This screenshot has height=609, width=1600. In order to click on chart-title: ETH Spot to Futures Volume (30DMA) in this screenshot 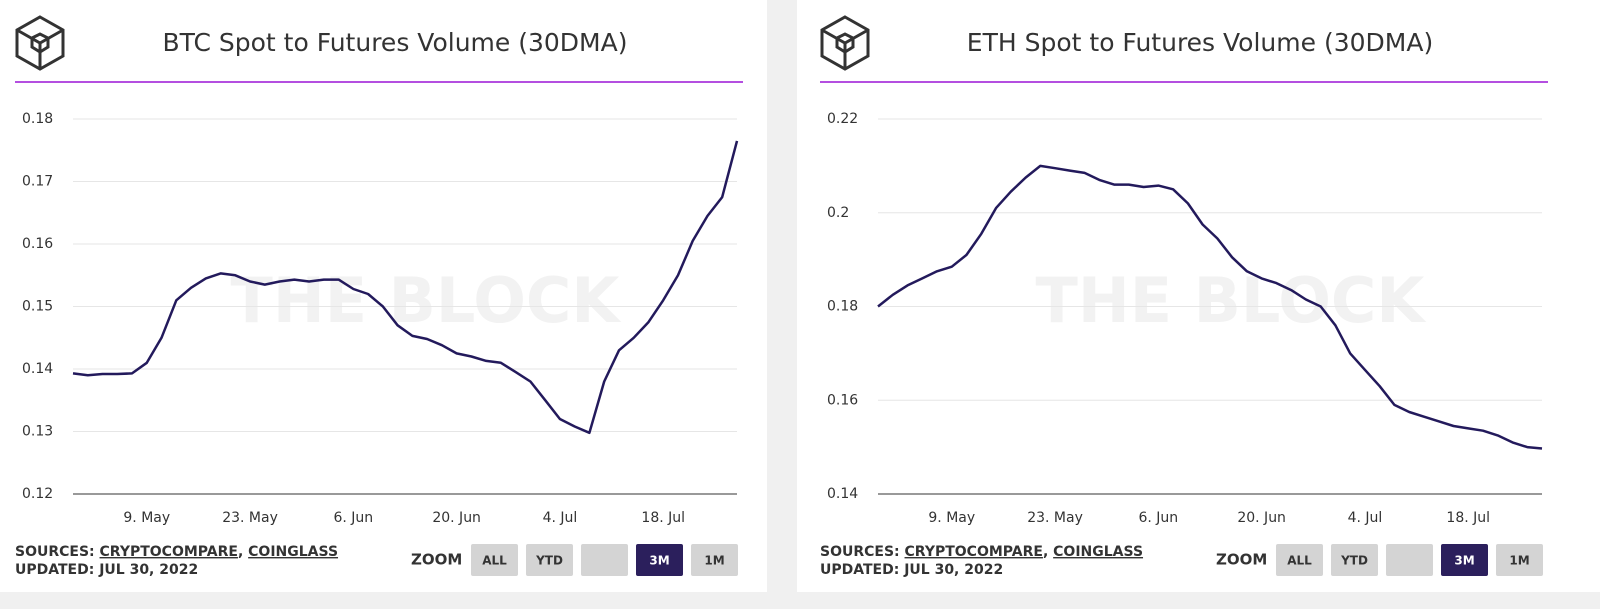, I will do `click(1200, 42)`.